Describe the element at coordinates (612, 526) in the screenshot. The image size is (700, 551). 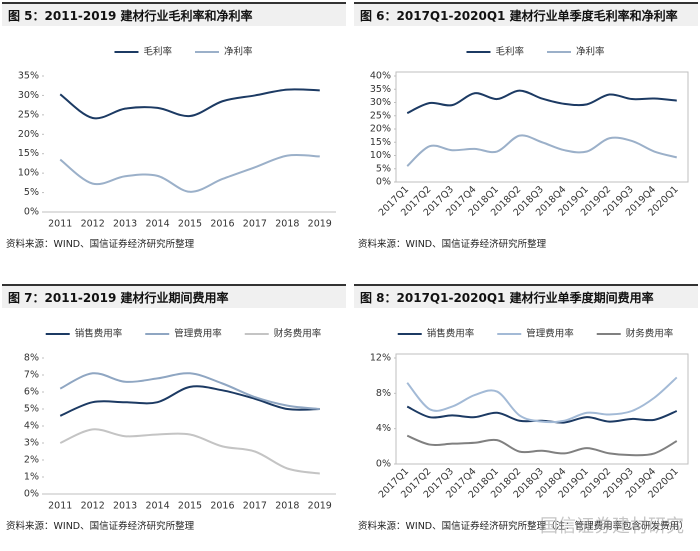
I see `watermark: 国信证券建材研究` at that location.